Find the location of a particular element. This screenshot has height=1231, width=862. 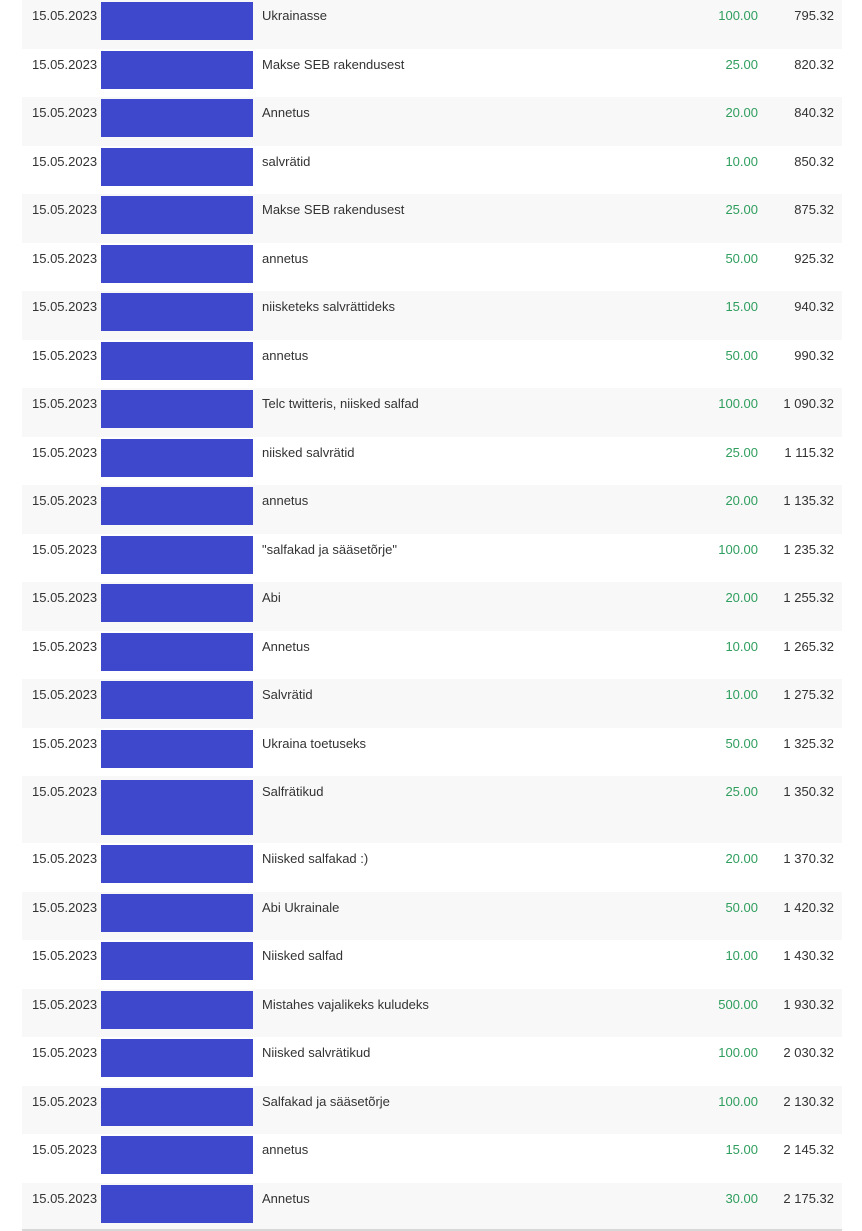

running-balance: 1 090.32 is located at coordinates (808, 403).